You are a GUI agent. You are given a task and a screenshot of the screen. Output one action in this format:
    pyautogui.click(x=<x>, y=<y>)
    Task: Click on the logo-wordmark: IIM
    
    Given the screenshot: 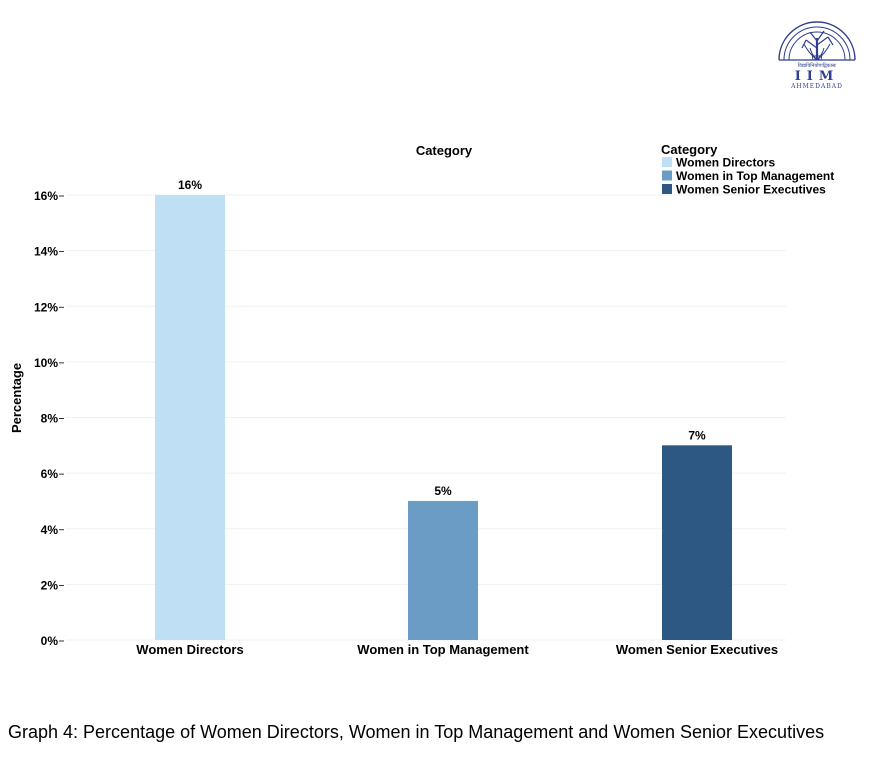 What is the action you would take?
    pyautogui.click(x=817, y=76)
    